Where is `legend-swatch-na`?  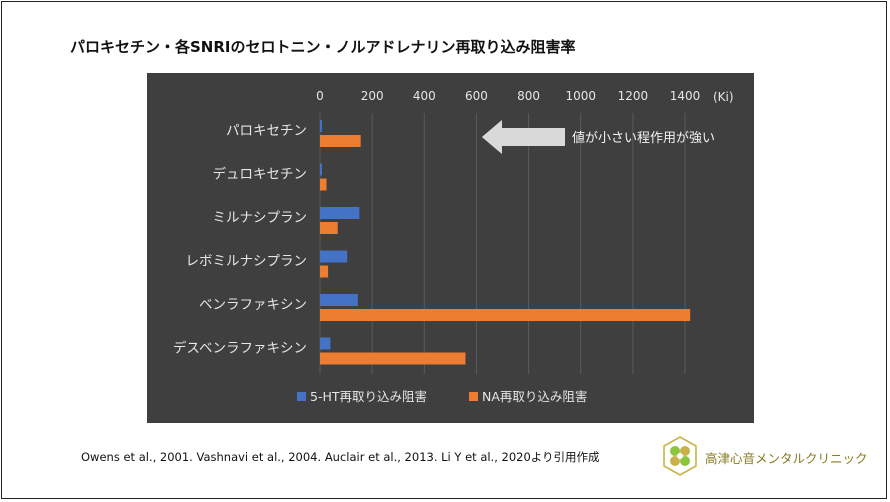
legend-swatch-na is located at coordinates (473, 396).